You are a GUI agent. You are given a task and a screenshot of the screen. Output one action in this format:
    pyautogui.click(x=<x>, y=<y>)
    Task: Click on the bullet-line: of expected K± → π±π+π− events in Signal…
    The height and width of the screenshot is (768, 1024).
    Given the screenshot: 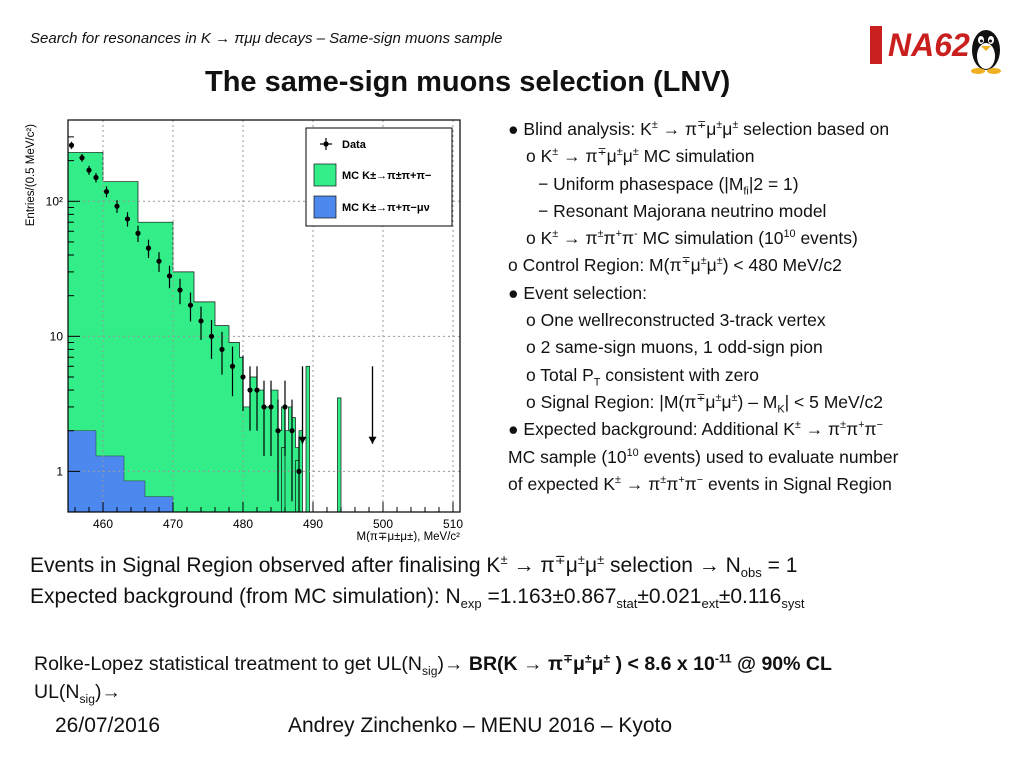 What is the action you would take?
    pyautogui.click(x=700, y=483)
    